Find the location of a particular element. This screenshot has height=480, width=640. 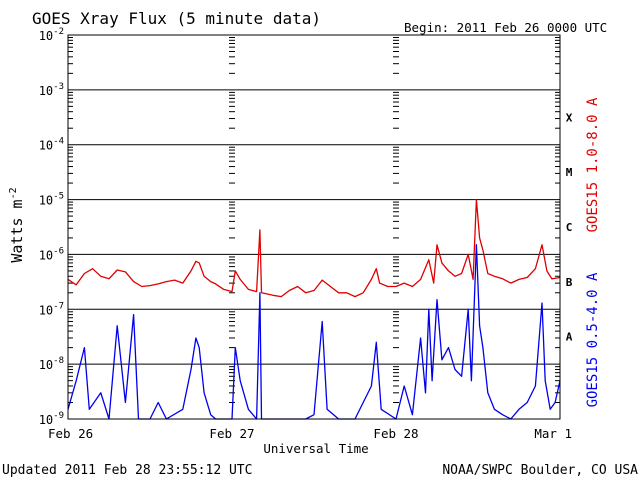

svg-text: Watts m-2 is located at coordinates (17, 224).